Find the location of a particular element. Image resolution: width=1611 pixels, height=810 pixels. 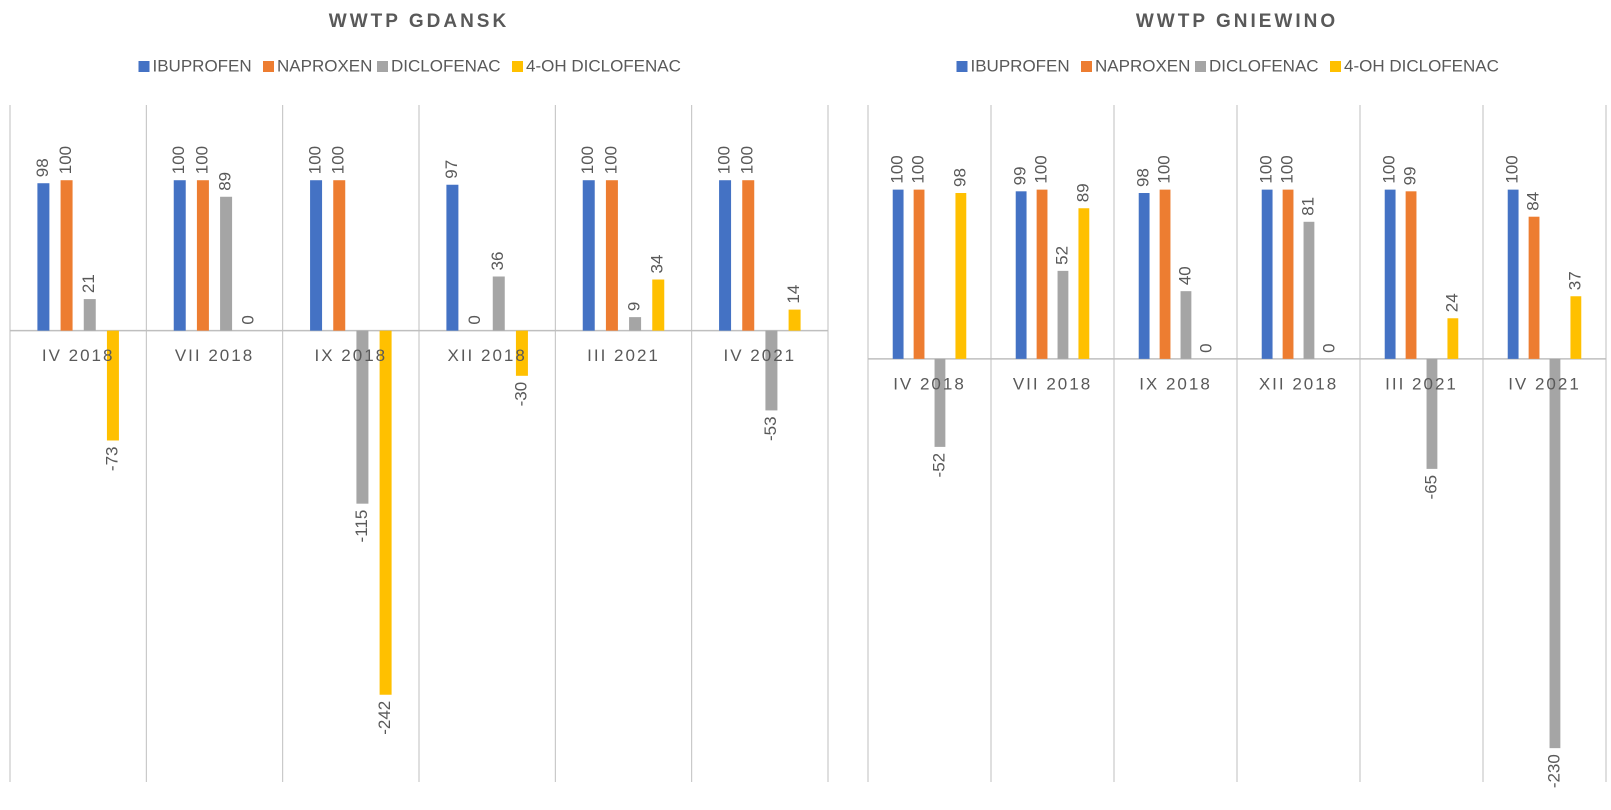

data-label: 52 is located at coordinates (1061, 255).